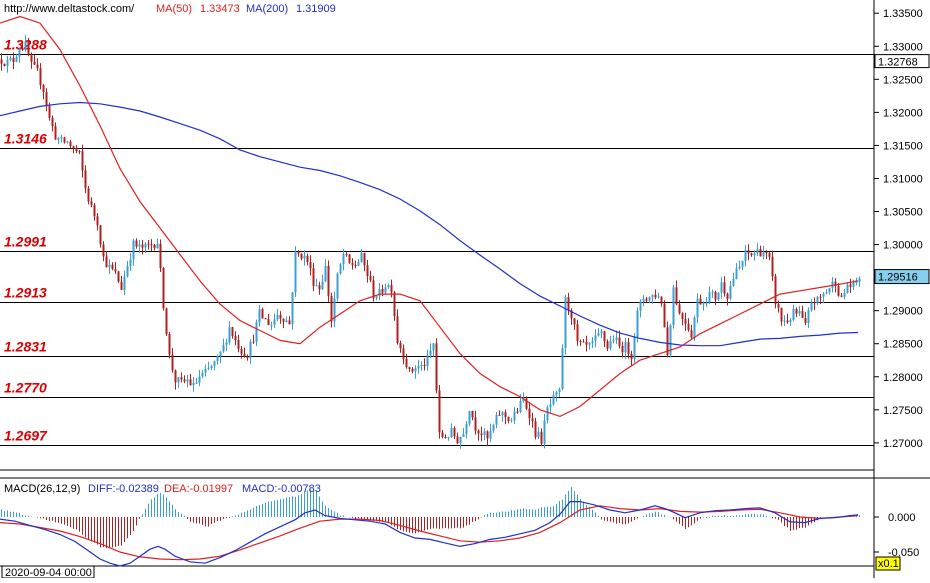  What do you see at coordinates (896, 535) in the screenshot?
I see `macd-axis: 0.000 -0.050` at bounding box center [896, 535].